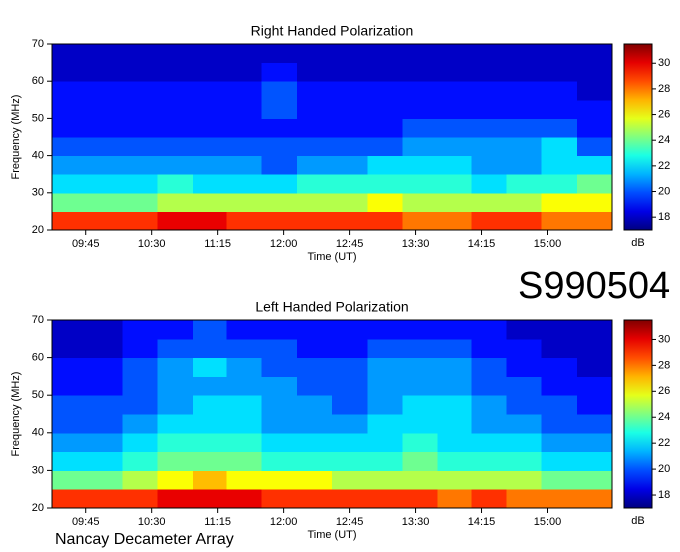 The width and height of the screenshot is (680, 552). What do you see at coordinates (38, 118) in the screenshot?
I see `y-tick-label: 50` at bounding box center [38, 118].